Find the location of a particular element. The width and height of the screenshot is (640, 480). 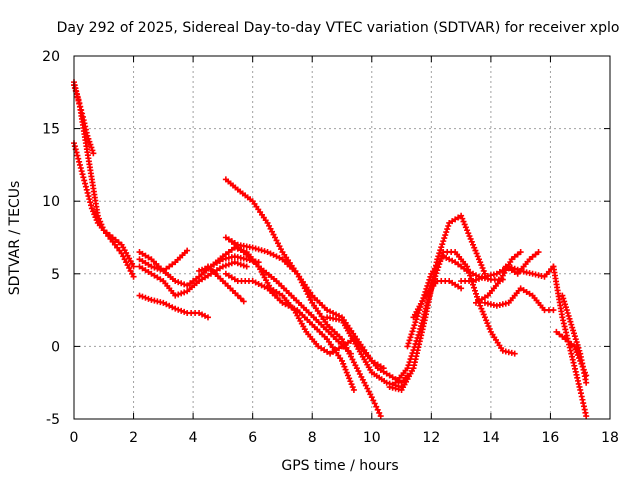

x-tick-label: 0 is located at coordinates (74, 438).